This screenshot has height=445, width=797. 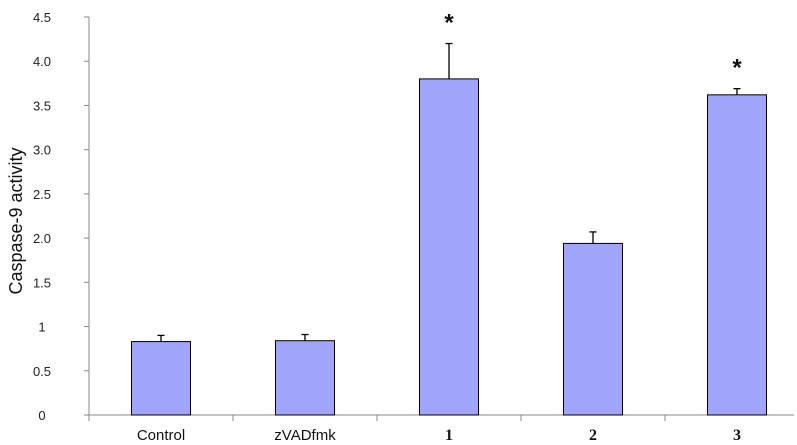 What do you see at coordinates (305, 378) in the screenshot?
I see `bar-zvadfmk` at bounding box center [305, 378].